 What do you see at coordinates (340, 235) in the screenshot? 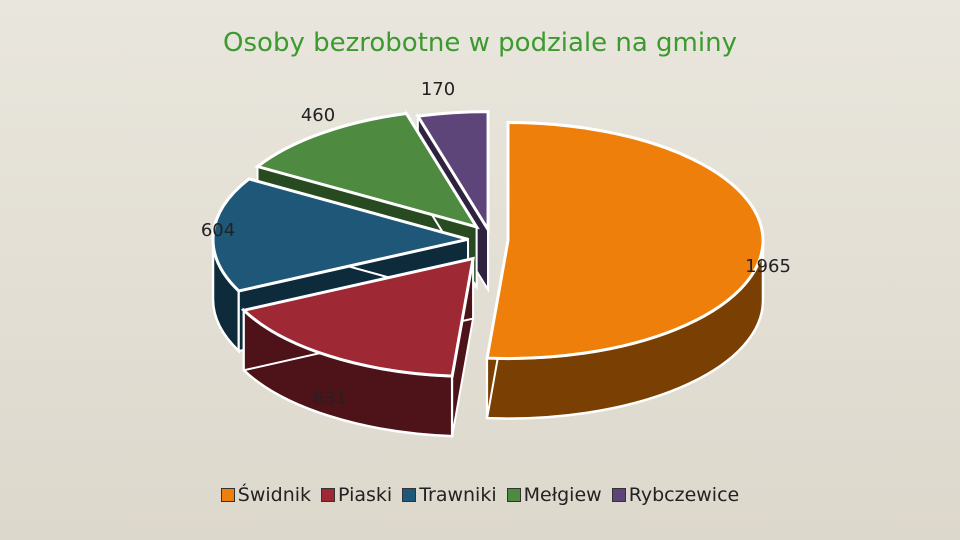
I see `pie-slice-trawniki` at bounding box center [340, 235].